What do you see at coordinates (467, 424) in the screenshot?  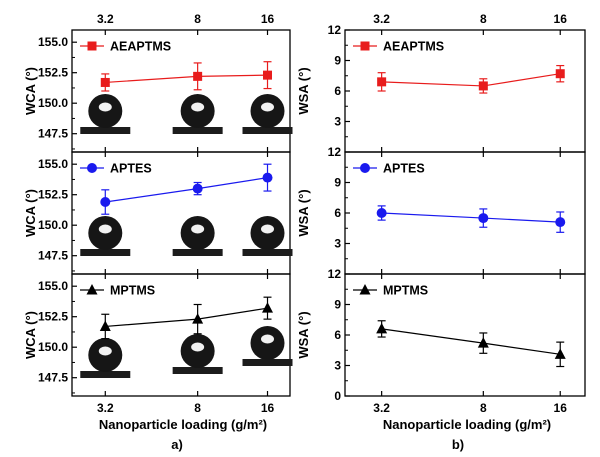 I see `x-axis-label: Nanoparticle loading (g/m²)` at bounding box center [467, 424].